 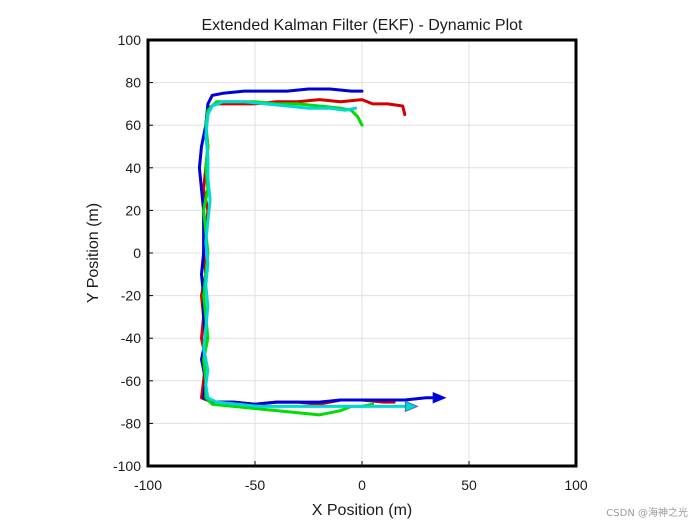 What do you see at coordinates (133, 210) in the screenshot?
I see `y-tick-label: 20` at bounding box center [133, 210].